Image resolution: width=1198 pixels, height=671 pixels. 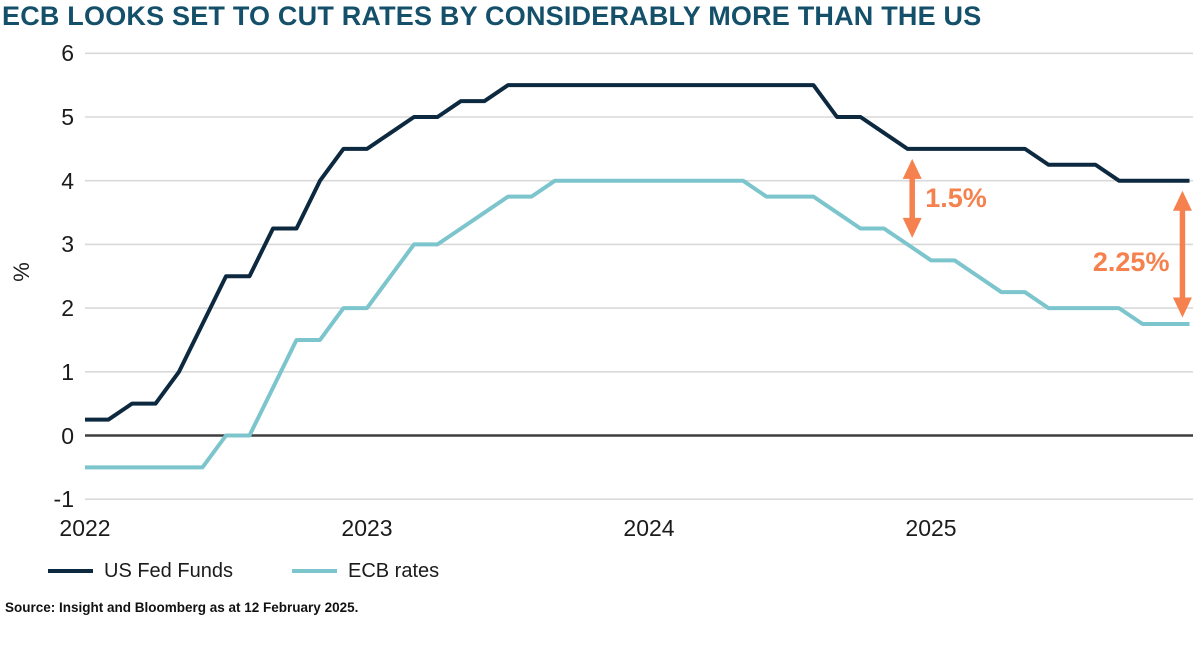 I want to click on y-tick-label: 0, so click(x=67, y=435).